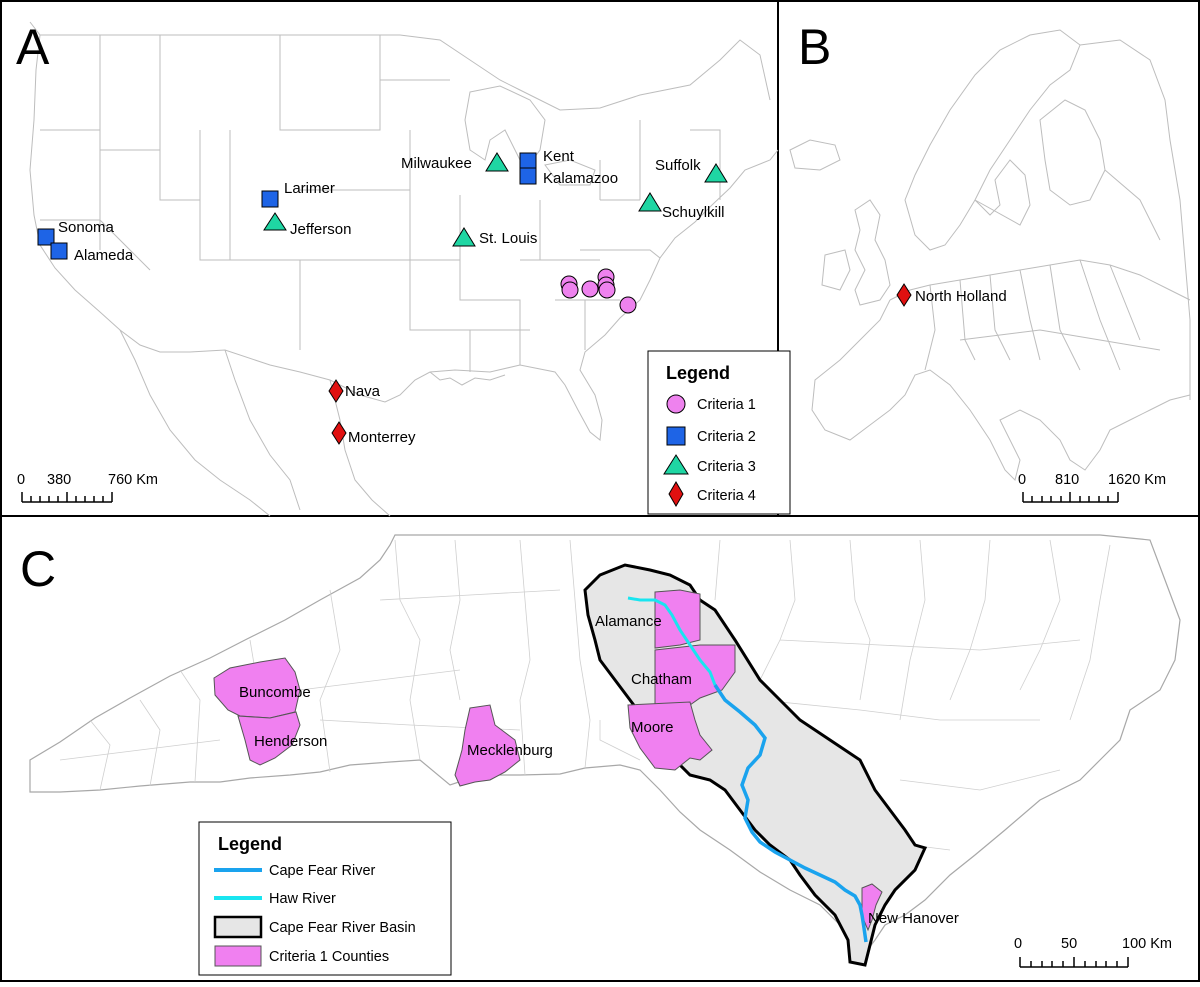 This screenshot has height=987, width=1200. What do you see at coordinates (677, 619) in the screenshot?
I see `county-alamance` at bounding box center [677, 619].